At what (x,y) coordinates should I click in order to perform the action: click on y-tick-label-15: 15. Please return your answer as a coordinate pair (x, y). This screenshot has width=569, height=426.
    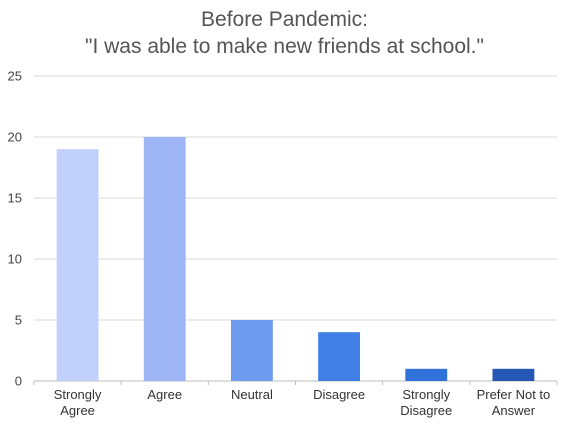
    Looking at the image, I should click on (15, 198).